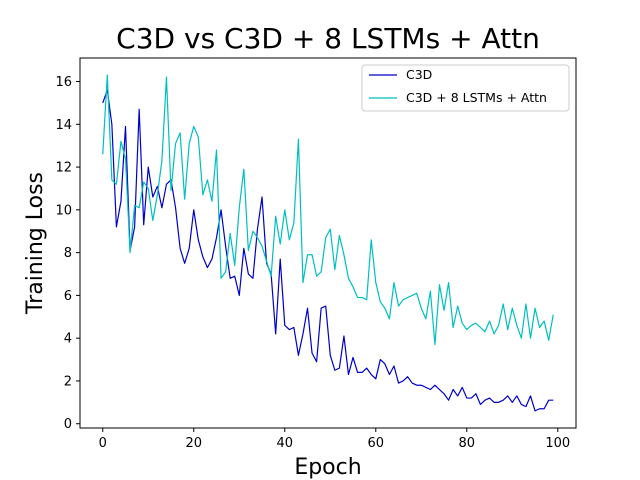  What do you see at coordinates (63, 210) in the screenshot?
I see `y-tick-label: 10` at bounding box center [63, 210].